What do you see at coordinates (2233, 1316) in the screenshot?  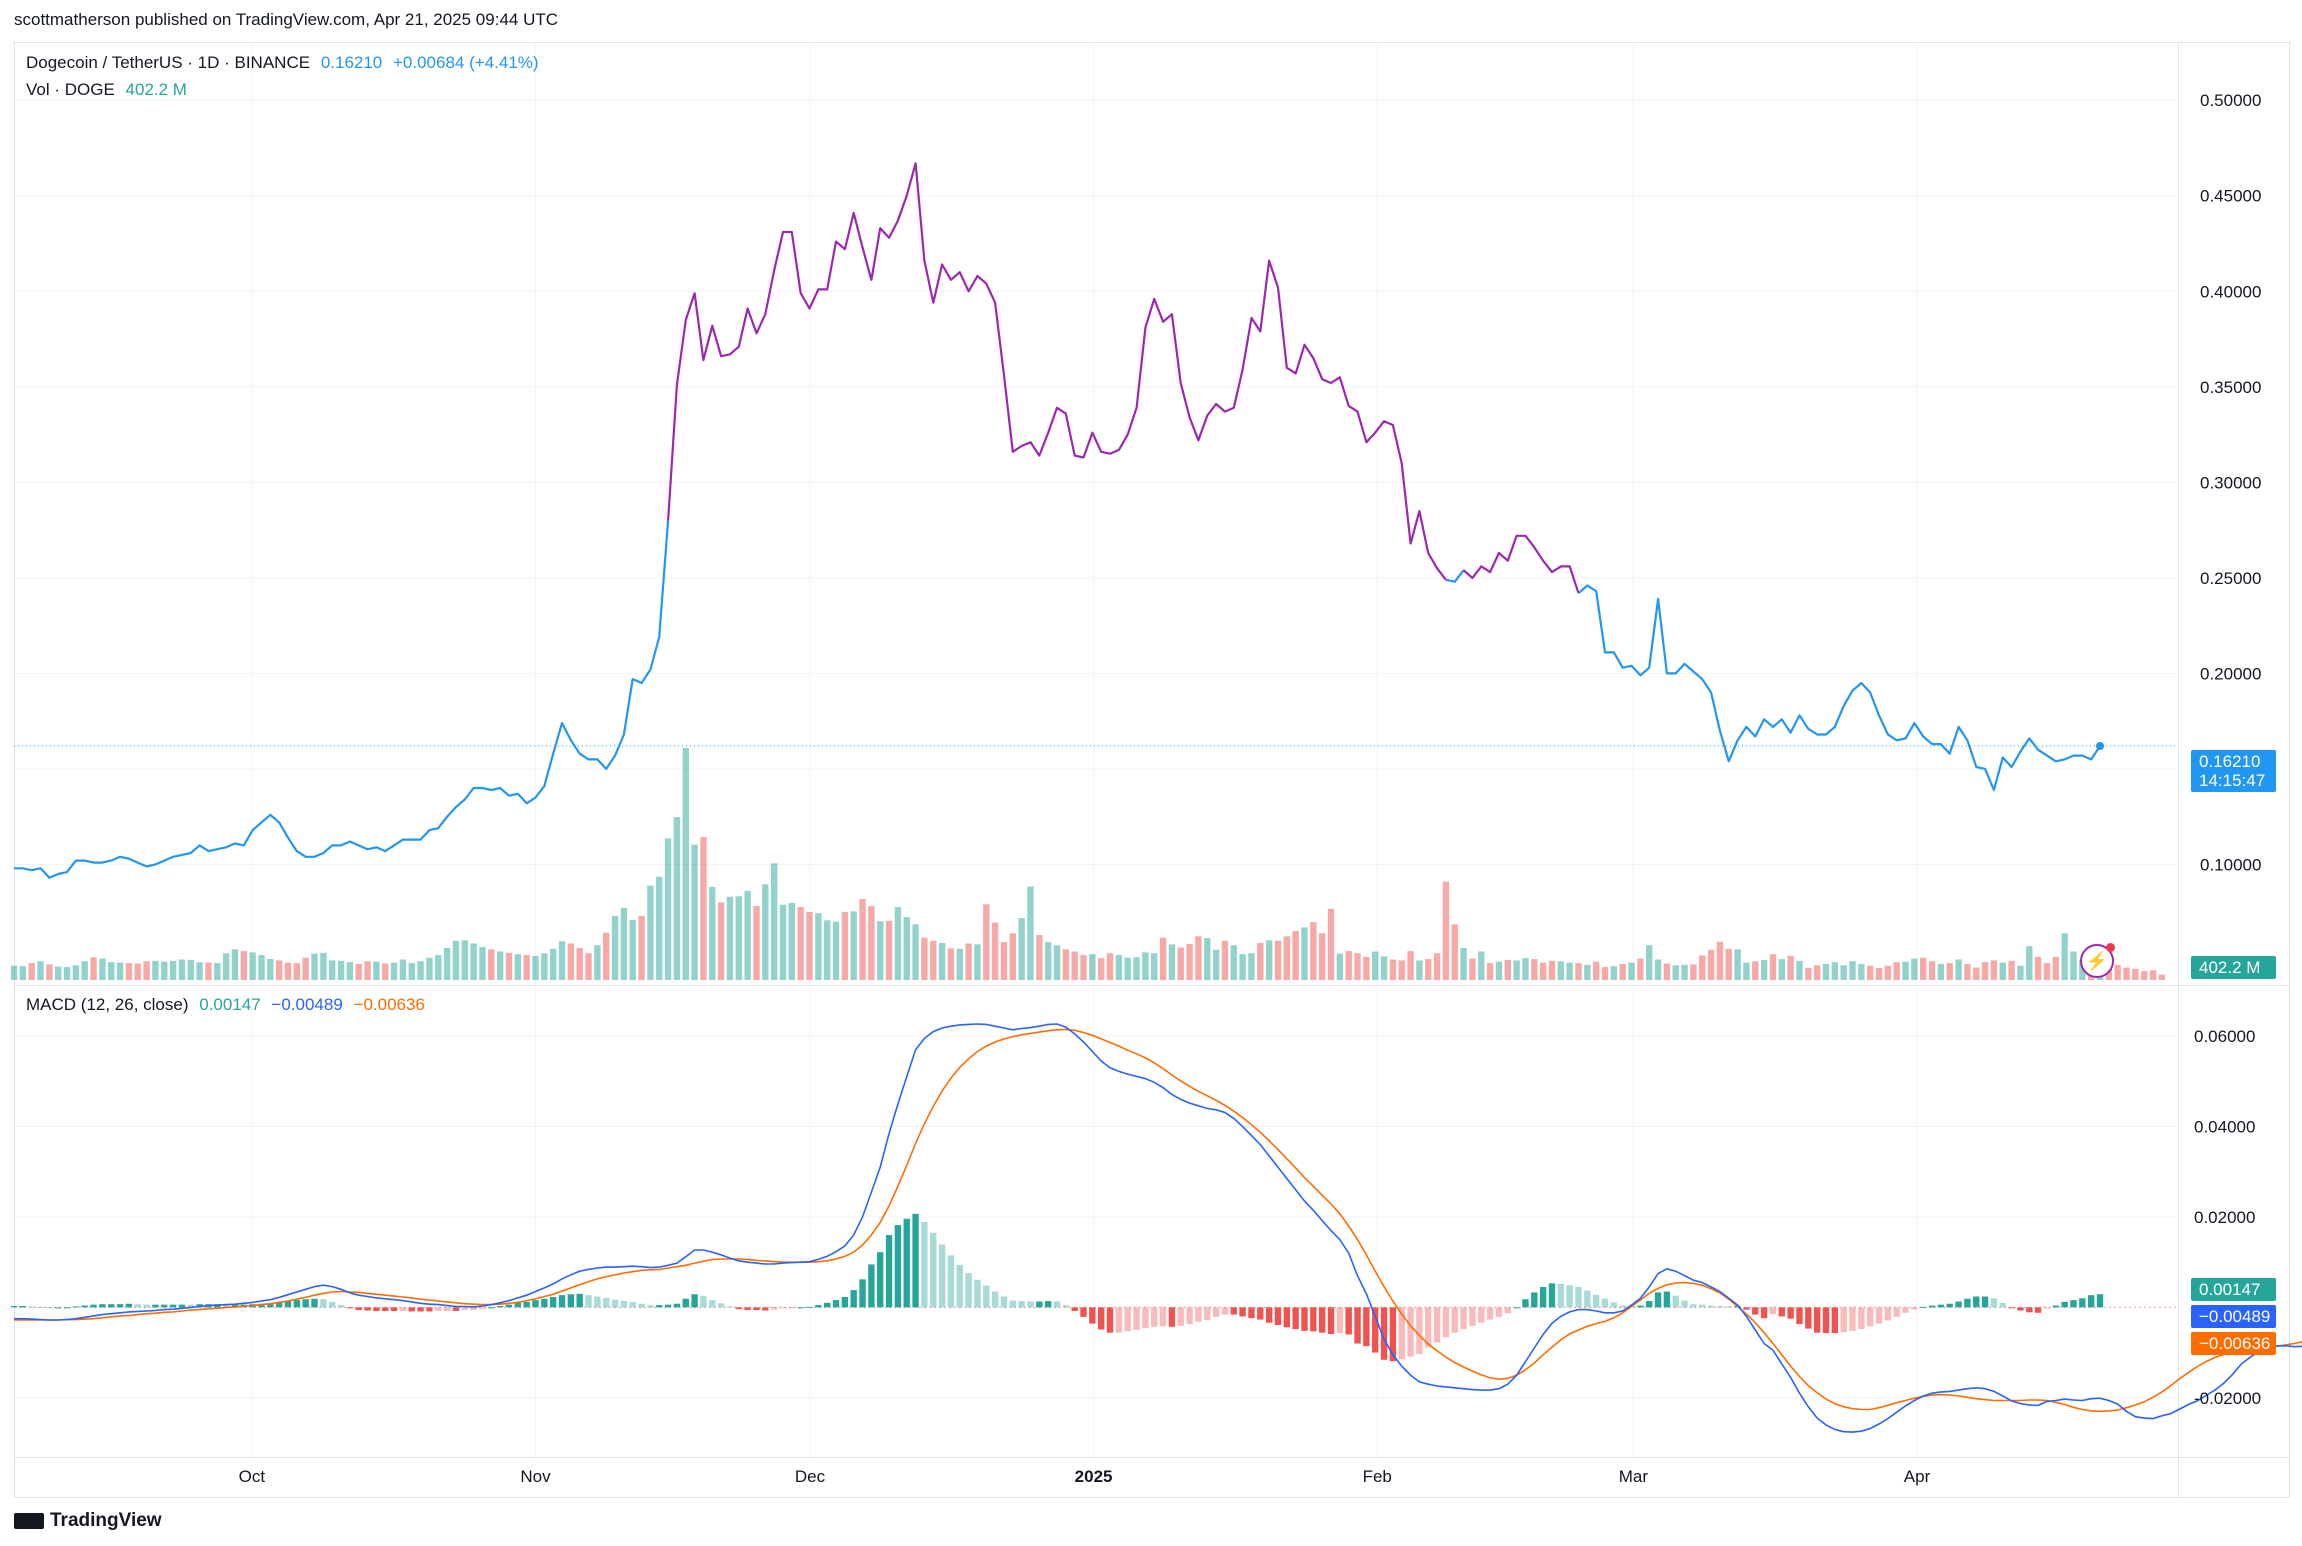 I see `macd-line-badge: −0.00489` at bounding box center [2233, 1316].